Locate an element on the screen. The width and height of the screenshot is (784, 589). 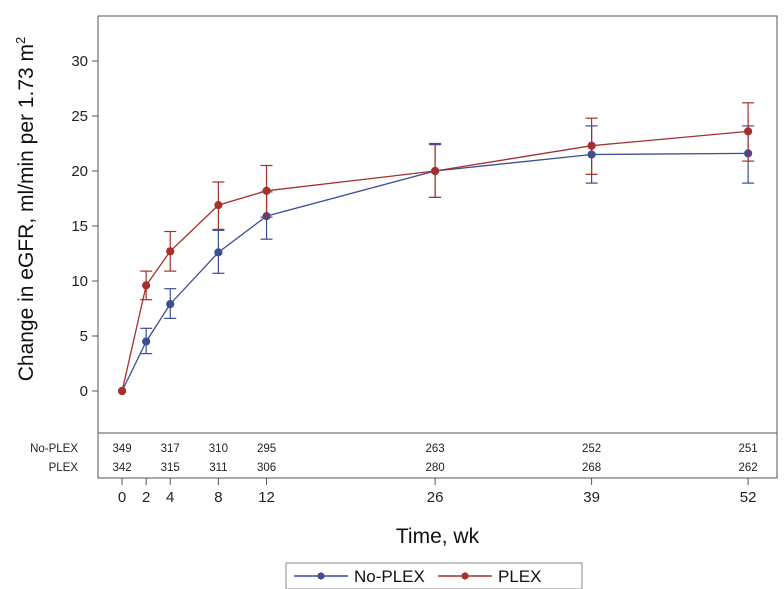
at-risk-no-plex-8: 310 is located at coordinates (218, 449).